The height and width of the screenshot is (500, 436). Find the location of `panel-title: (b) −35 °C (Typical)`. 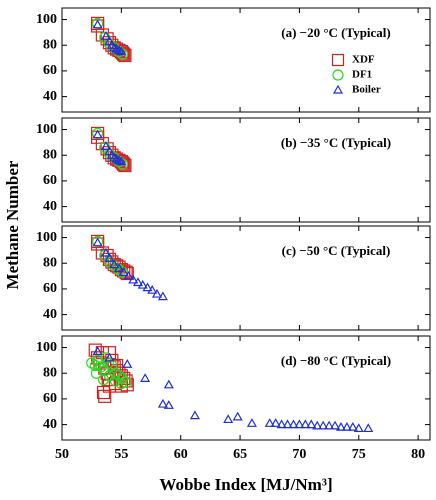

panel-title: (b) −35 °C (Typical) is located at coordinates (336, 142).